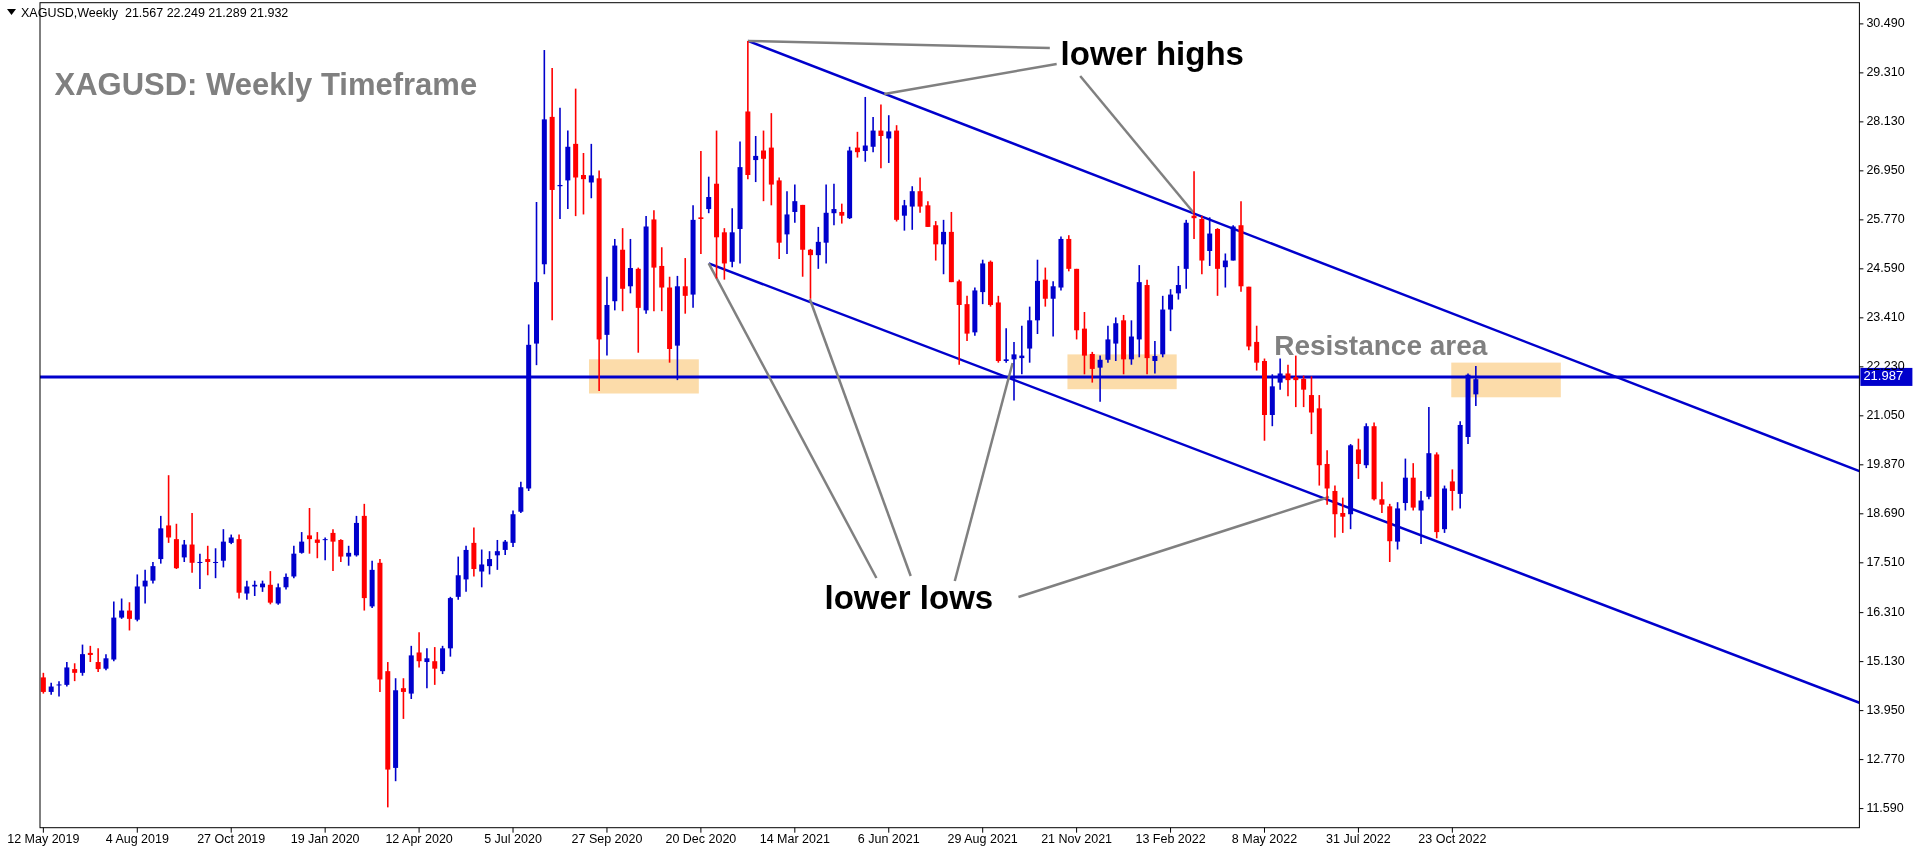 This screenshot has height=850, width=1916. Describe the element at coordinates (325, 839) in the screenshot. I see `x-tick-label: 19 Jan 2020` at that location.